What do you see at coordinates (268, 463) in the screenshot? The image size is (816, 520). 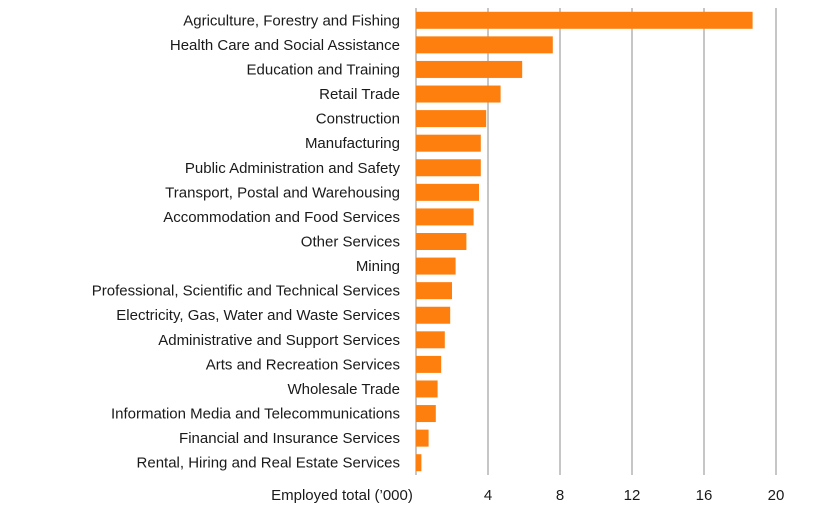 I see `category-label-19: Rental, Hiring and Real Estate Services` at bounding box center [268, 463].